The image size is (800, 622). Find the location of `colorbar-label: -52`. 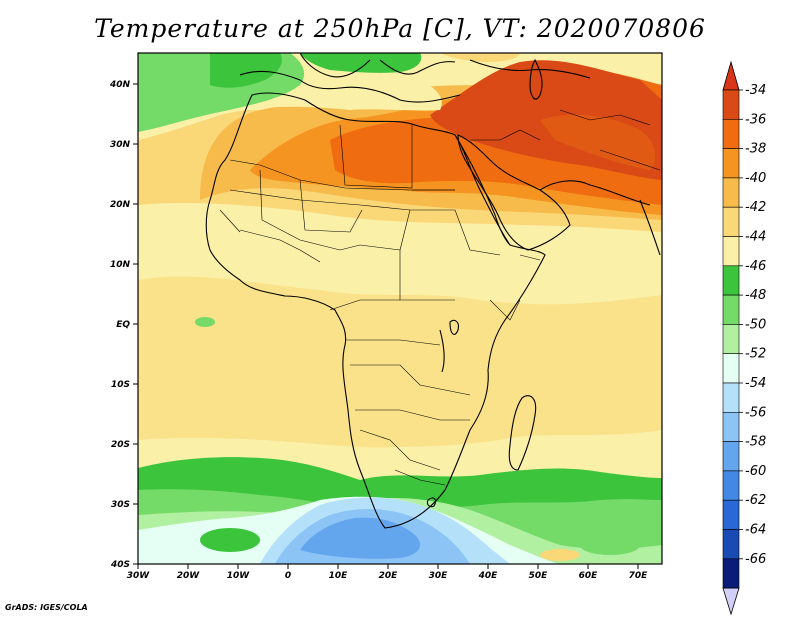

colorbar-label: -52 is located at coordinates (755, 354).